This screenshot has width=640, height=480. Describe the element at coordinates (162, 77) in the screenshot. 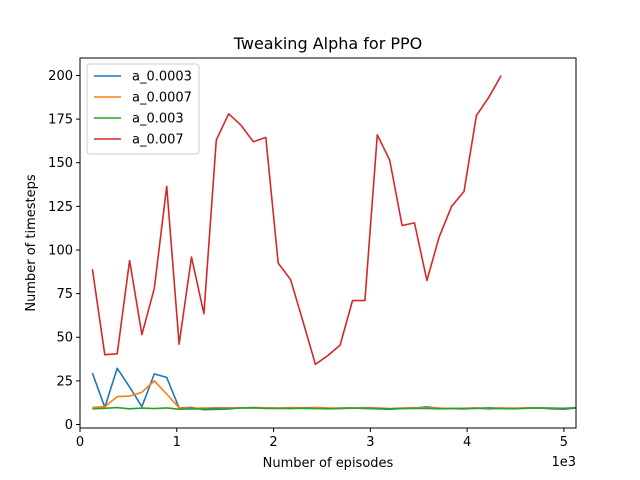

I see `legend-label-a_0.0003: a_0.0003` at that location.